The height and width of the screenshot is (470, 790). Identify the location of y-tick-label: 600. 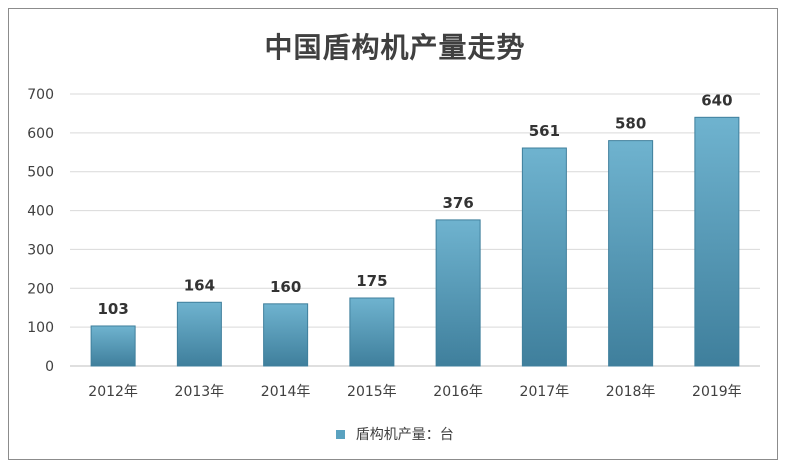
(40, 134).